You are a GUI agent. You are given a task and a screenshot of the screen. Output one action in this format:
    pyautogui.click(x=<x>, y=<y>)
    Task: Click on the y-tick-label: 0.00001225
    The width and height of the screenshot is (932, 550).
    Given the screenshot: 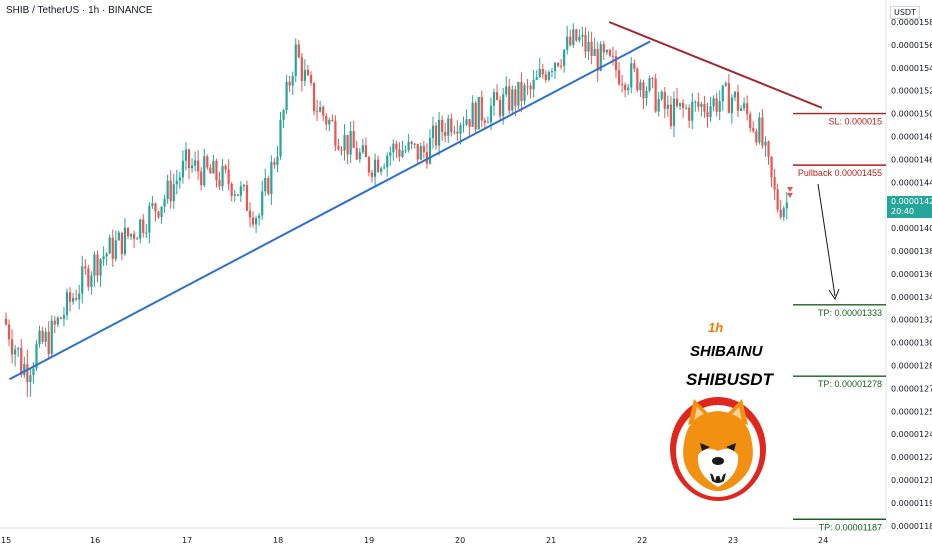 What is the action you would take?
    pyautogui.click(x=911, y=457)
    